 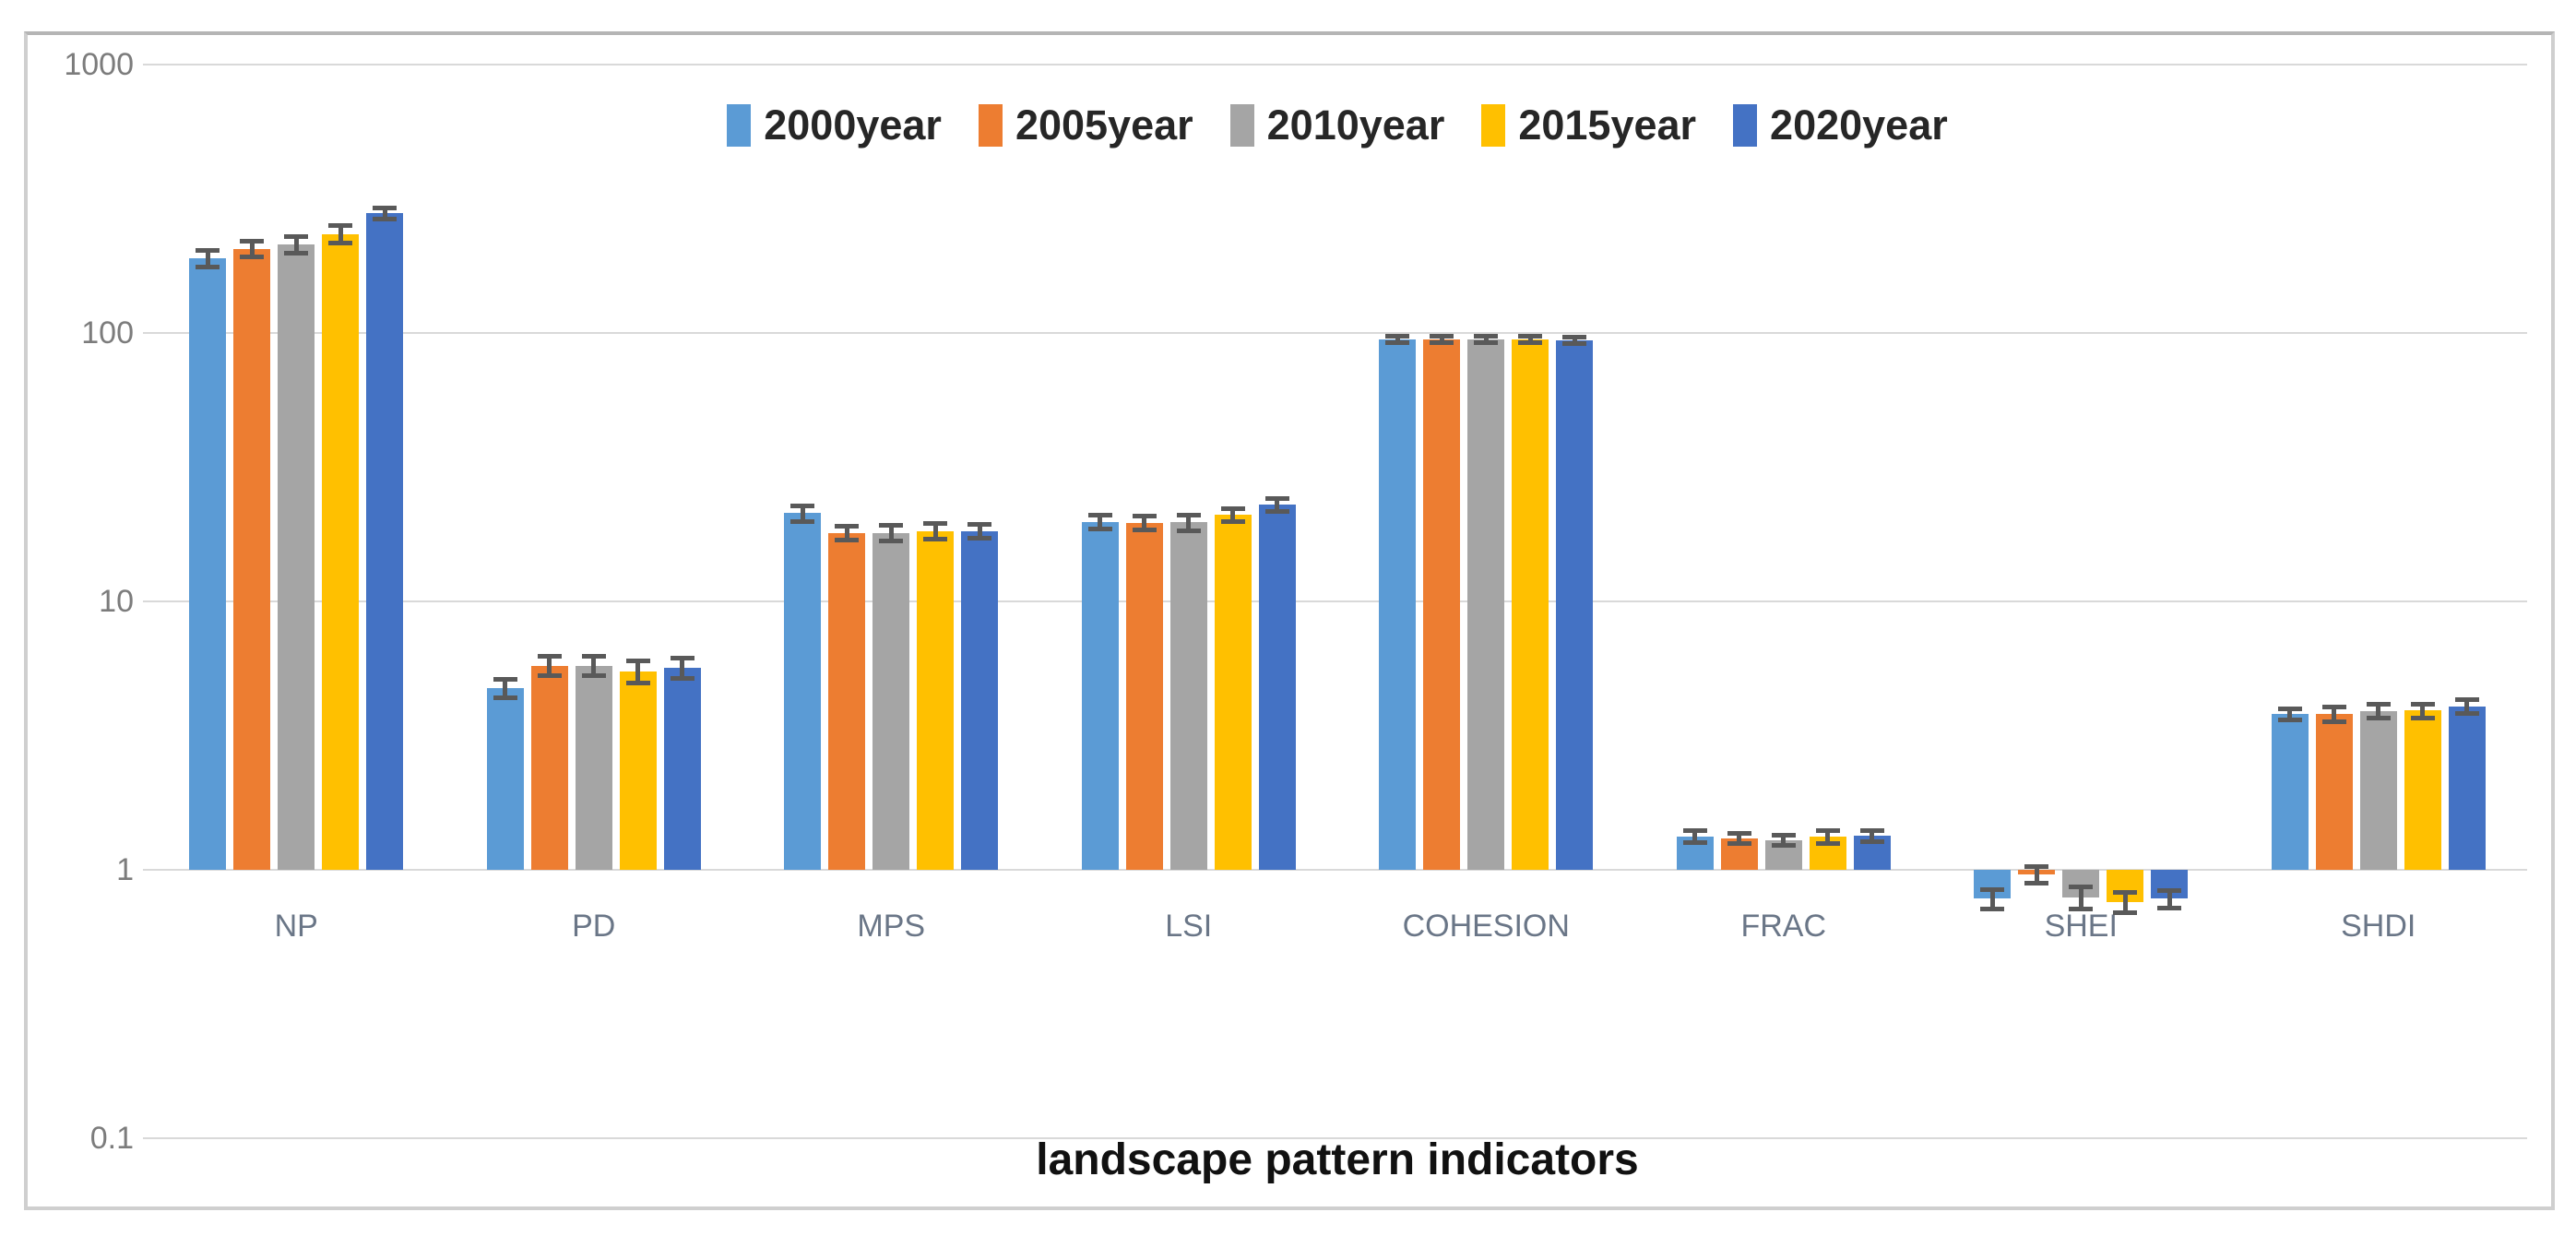 I want to click on bar-MPS-2005year, so click(x=847, y=701).